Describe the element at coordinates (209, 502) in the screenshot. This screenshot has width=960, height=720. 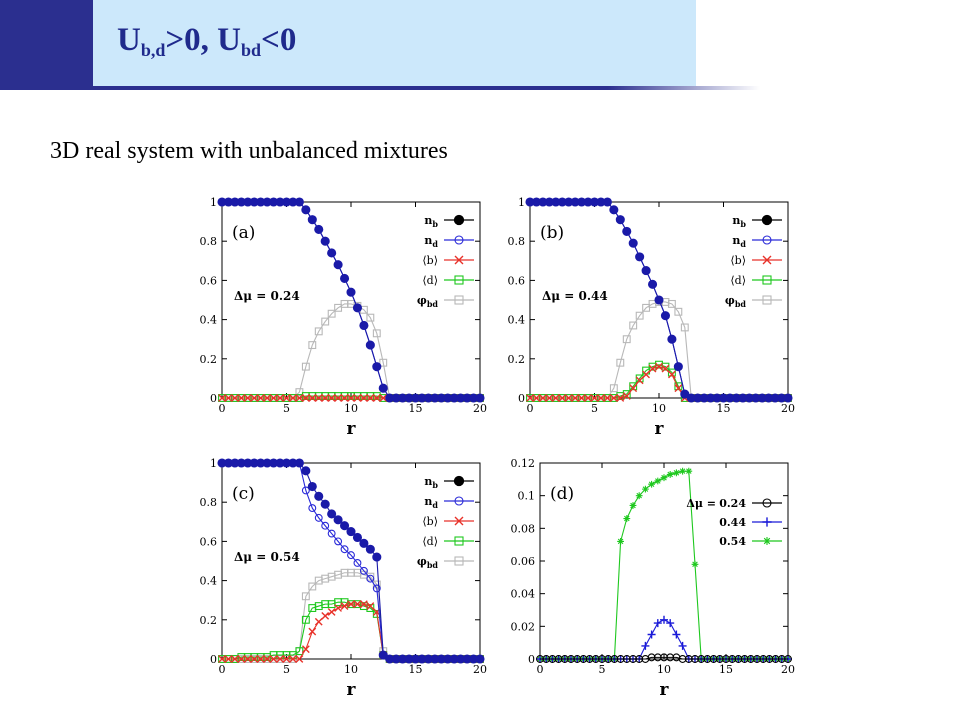
I see `y-tick-label: 0.8` at that location.